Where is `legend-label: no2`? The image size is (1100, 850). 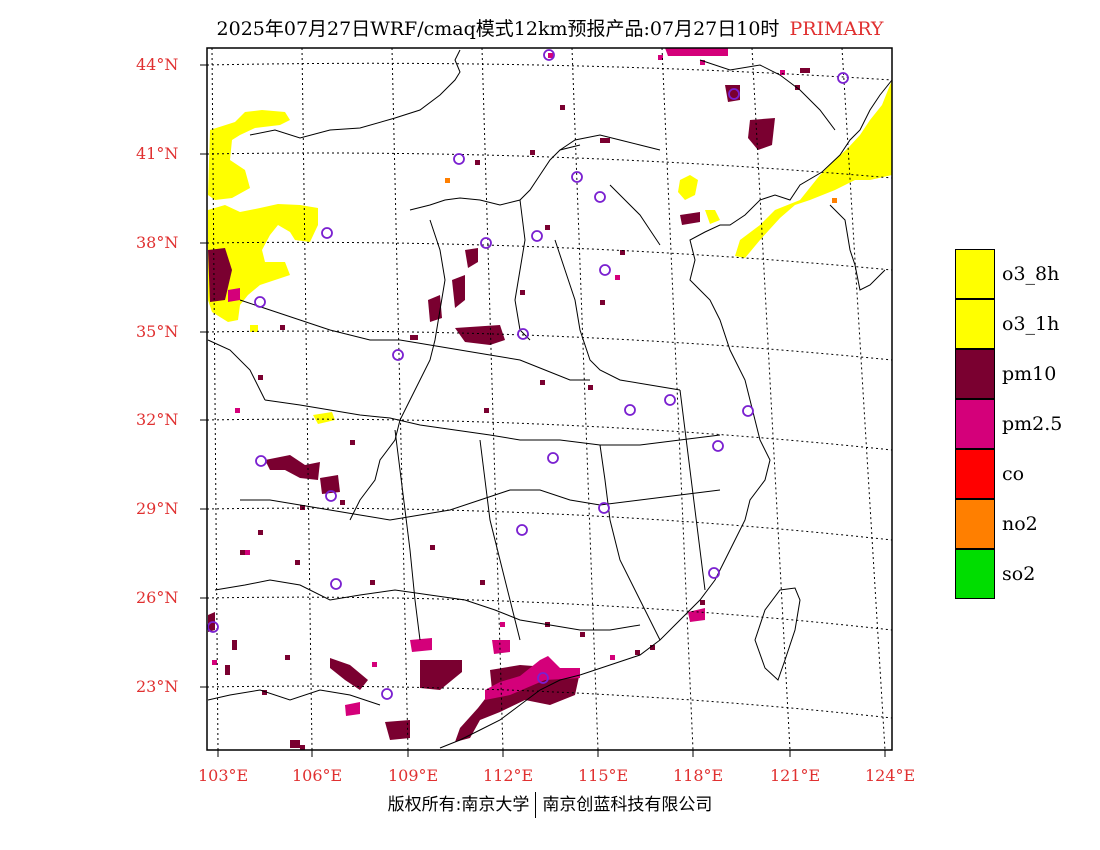
legend-label: no2 is located at coordinates (1020, 524).